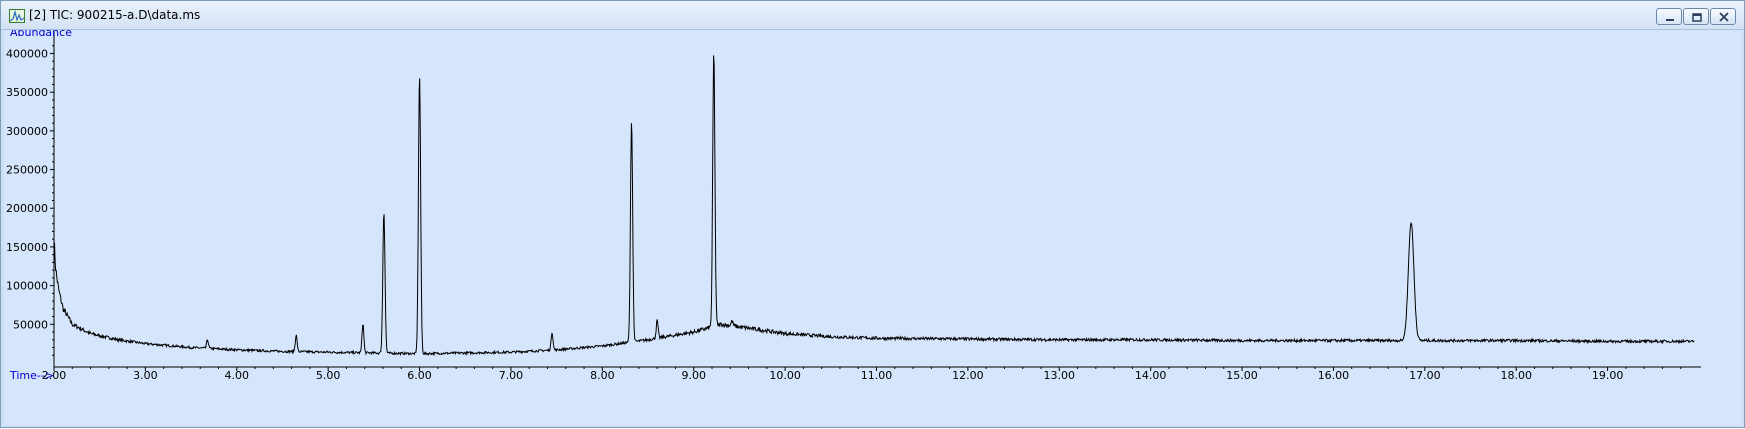  Describe the element at coordinates (1334, 375) in the screenshot. I see `x-tick-label: 16.00` at that location.